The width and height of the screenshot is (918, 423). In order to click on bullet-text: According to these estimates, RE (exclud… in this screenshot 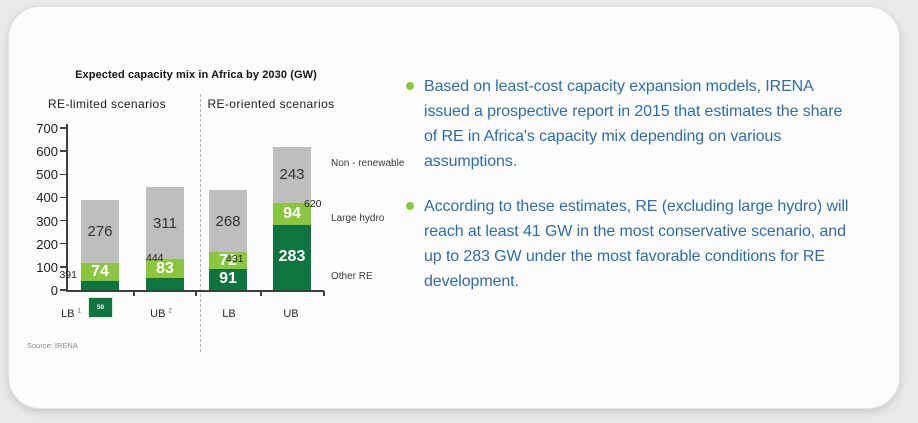, I will do `click(636, 244)`.